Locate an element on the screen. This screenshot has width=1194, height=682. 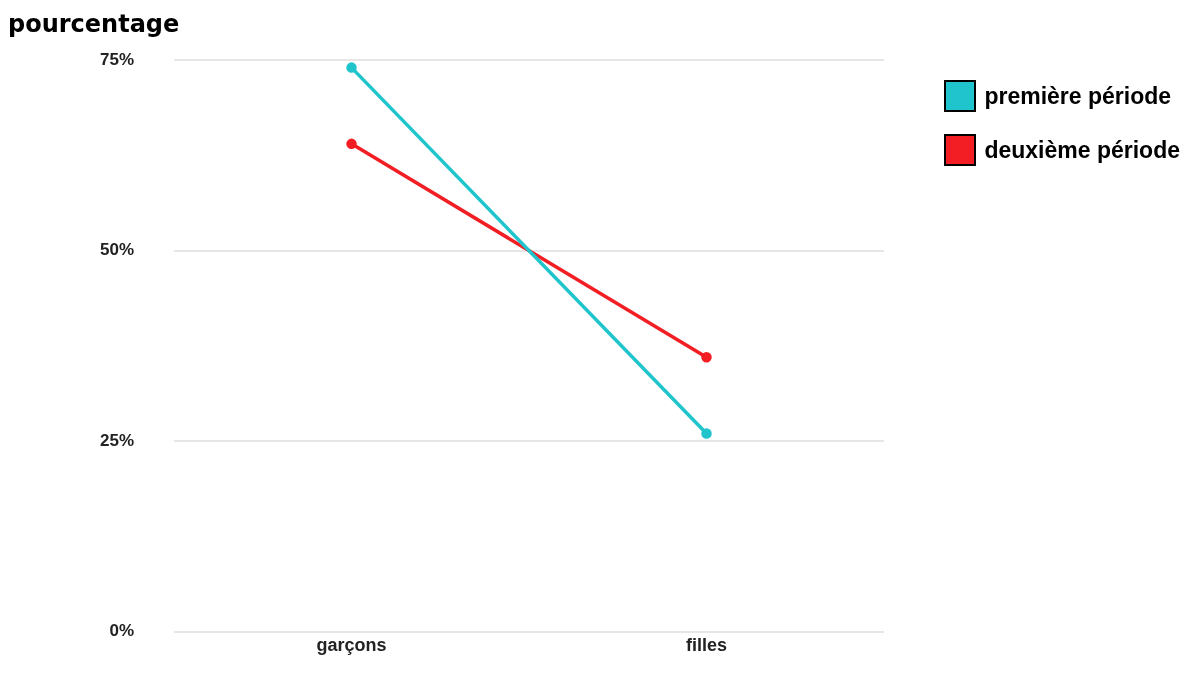
y-tick-label: 0% is located at coordinates (122, 631).